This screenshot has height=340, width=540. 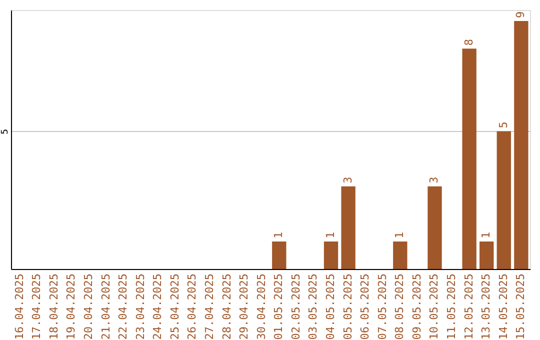 What do you see at coordinates (503, 125) in the screenshot?
I see `data-label: 5` at bounding box center [503, 125].